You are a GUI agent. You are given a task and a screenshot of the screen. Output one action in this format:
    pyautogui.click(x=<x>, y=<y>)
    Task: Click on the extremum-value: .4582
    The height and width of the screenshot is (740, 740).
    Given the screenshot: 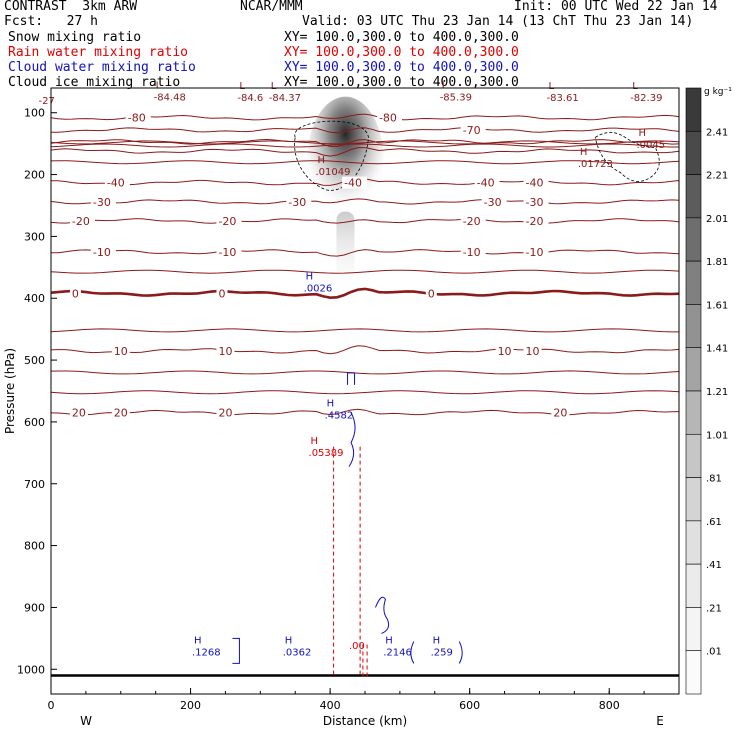 What is the action you would take?
    pyautogui.click(x=339, y=416)
    